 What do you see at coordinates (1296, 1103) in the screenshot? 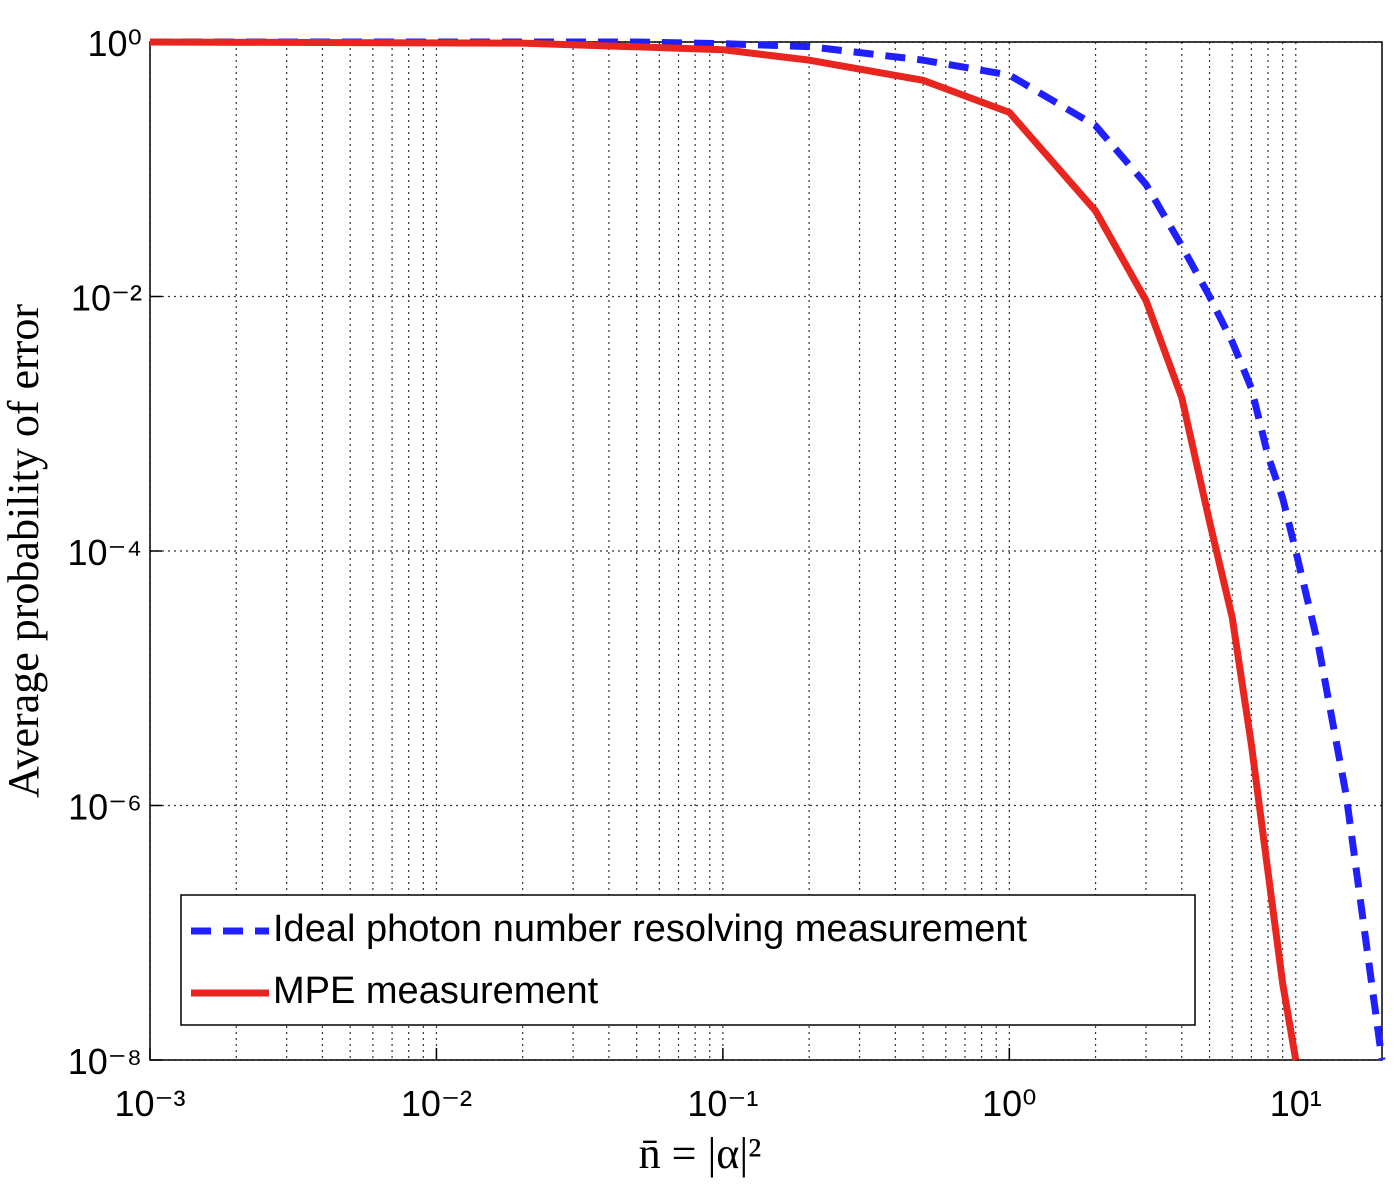
I see `x-tick-label: 10¹` at bounding box center [1296, 1103].